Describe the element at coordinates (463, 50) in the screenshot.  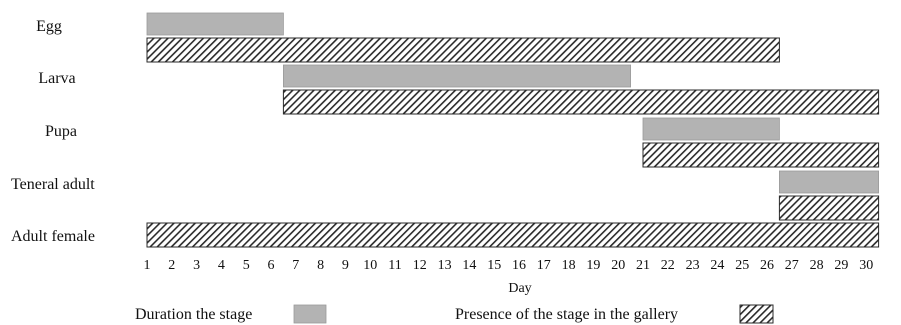
I see `presence-bar-egg` at that location.